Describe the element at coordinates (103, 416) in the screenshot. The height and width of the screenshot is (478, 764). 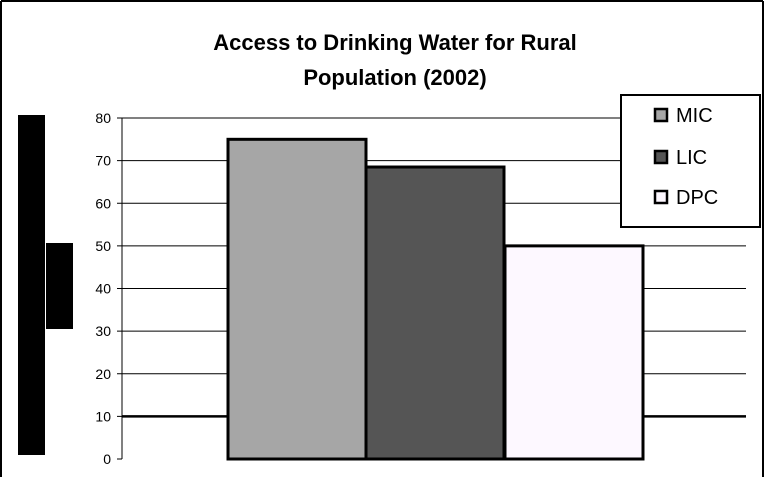
I see `y-tick-label-10: 10` at that location.